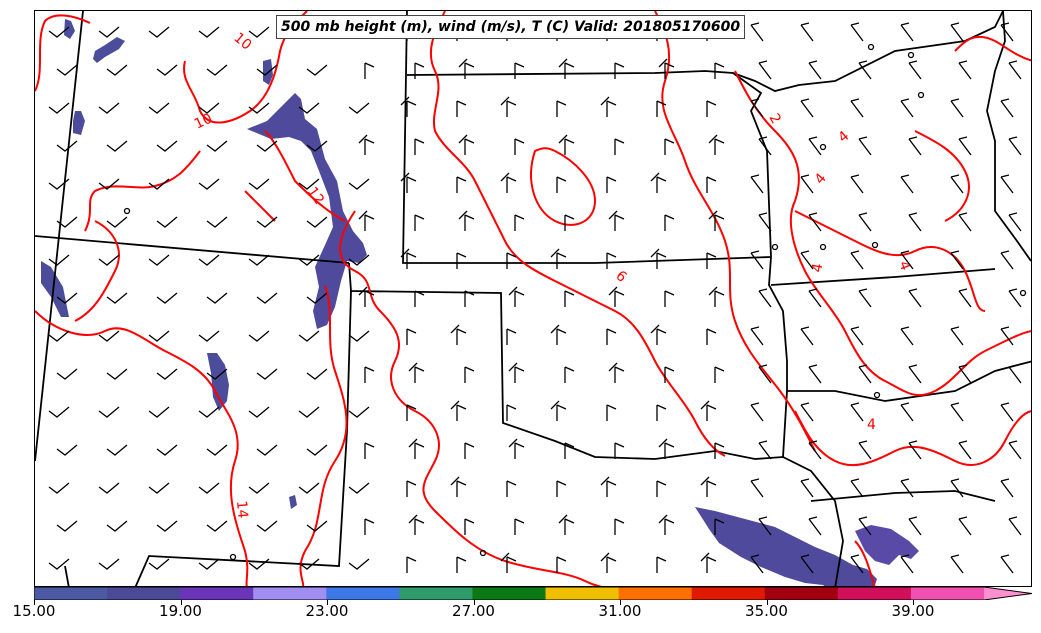 This screenshot has width=1041, height=633. What do you see at coordinates (620, 277) in the screenshot?
I see `contour-label: 6` at bounding box center [620, 277].